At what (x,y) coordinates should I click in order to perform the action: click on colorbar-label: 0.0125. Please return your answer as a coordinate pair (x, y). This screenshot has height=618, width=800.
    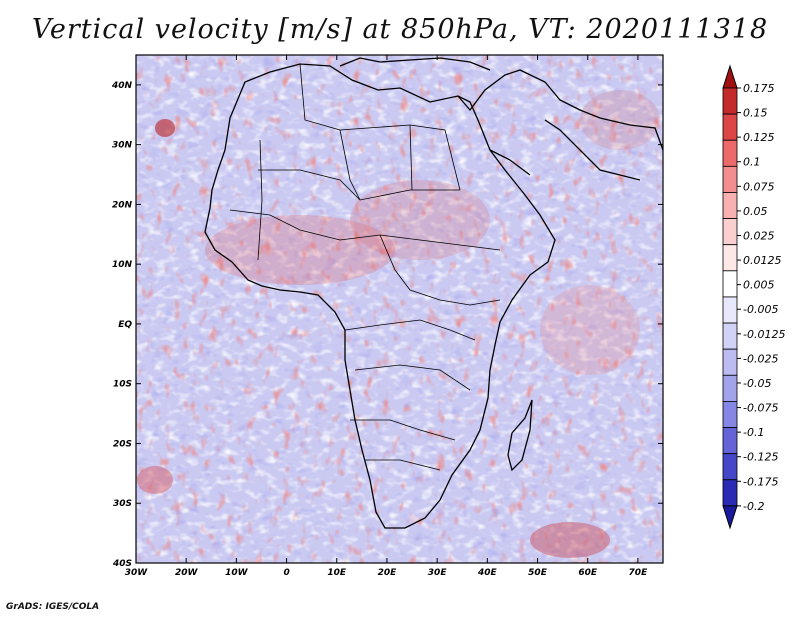
    Looking at the image, I should click on (762, 260).